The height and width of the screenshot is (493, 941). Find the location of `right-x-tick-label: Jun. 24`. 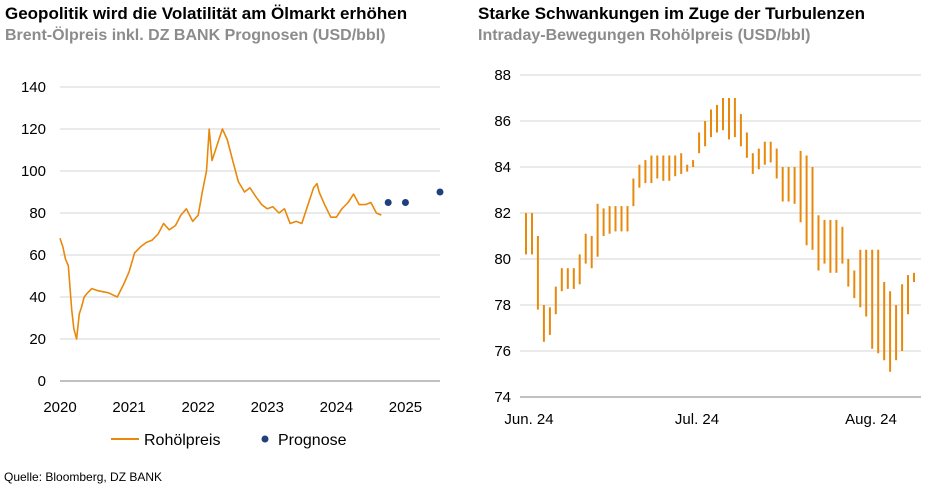

right-x-tick-label: Jun. 24 is located at coordinates (528, 419).